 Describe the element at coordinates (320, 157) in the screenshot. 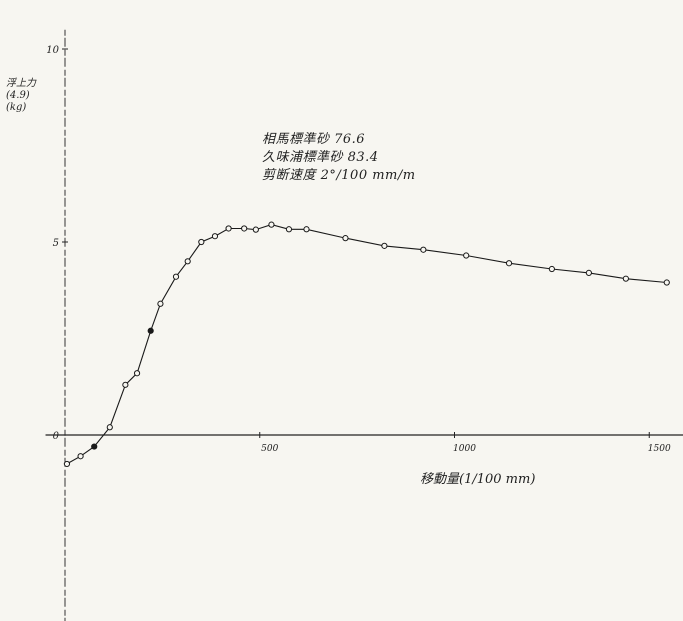

I see `annotation-sand-2: 久味浦標準砂 83.4` at that location.